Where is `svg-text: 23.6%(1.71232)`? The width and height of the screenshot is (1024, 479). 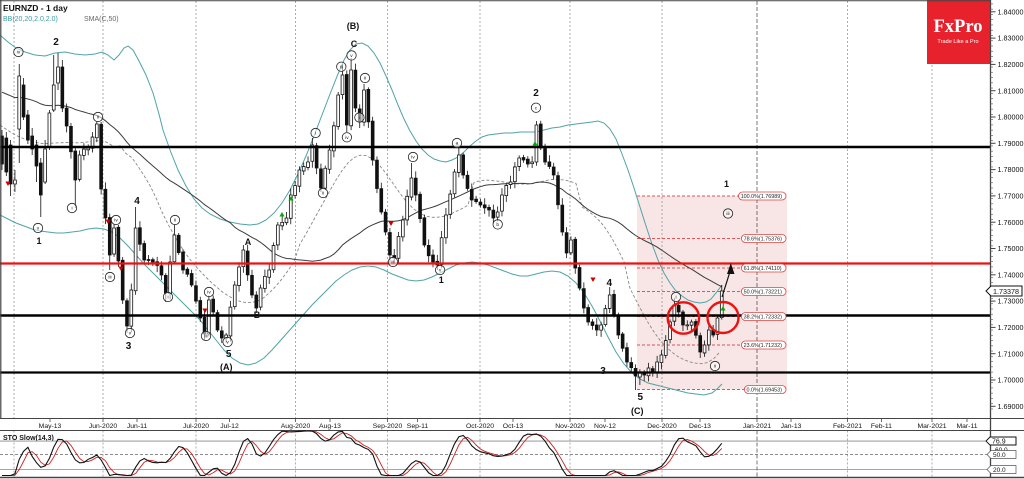
svg-text: 23.6%(1.71232) is located at coordinates (763, 346).